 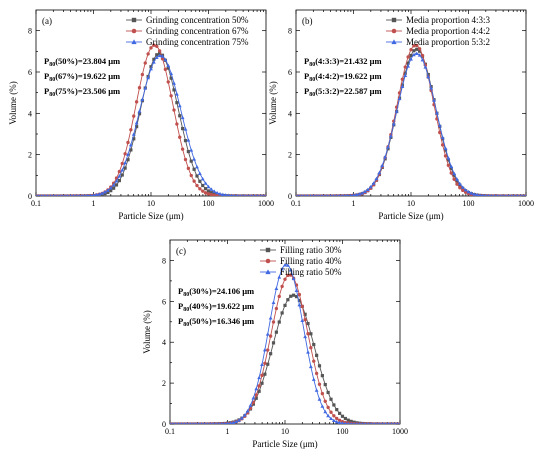 What do you see at coordinates (134, 42) in the screenshot?
I see `legend-marker` at bounding box center [134, 42].